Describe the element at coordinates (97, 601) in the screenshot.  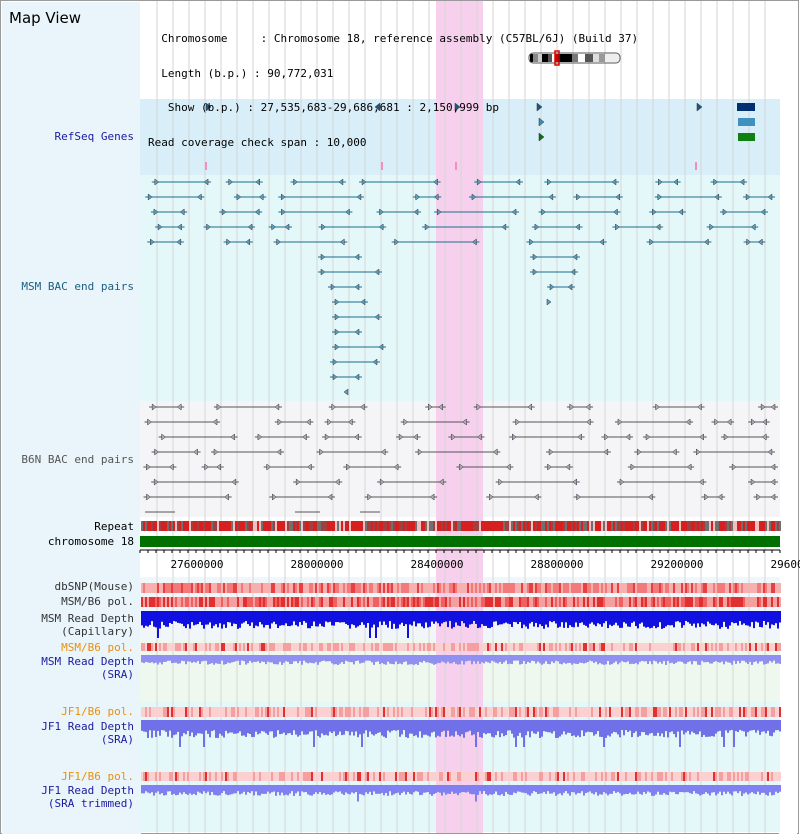
I see `track-label-msm-b6-pol: MSM/B6 pol.` at that location.